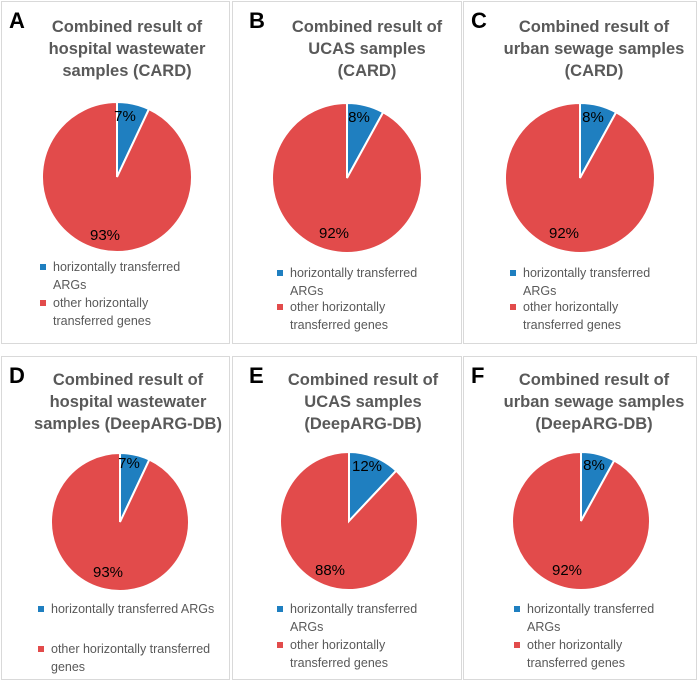  I want to click on data-label-arg: 12%, so click(367, 466).